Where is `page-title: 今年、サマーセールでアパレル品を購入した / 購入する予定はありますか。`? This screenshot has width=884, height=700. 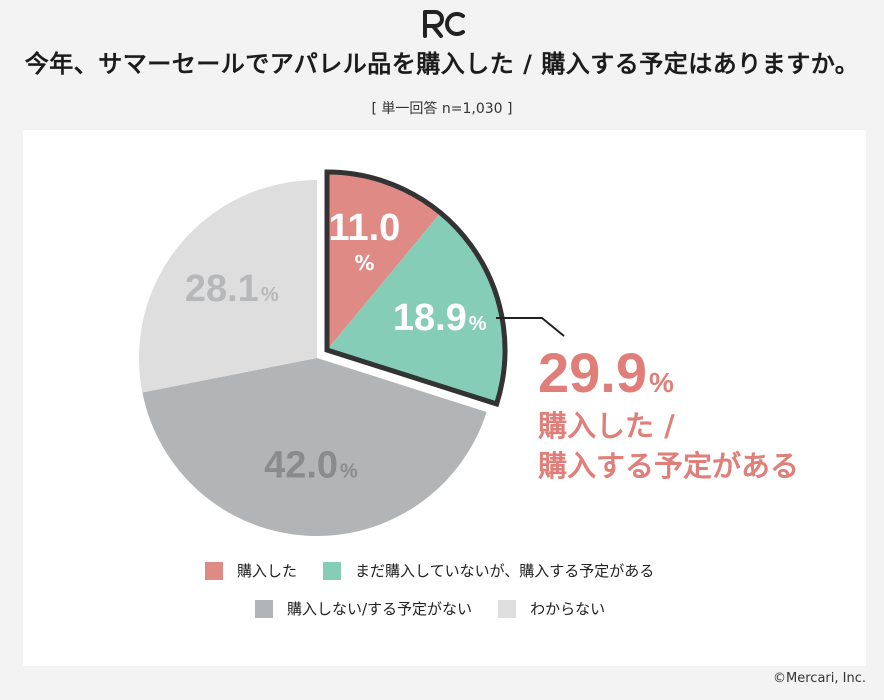
page-title: 今年、サマーセールでアパレル品を購入した / 購入する予定はありますか。 is located at coordinates (442, 64).